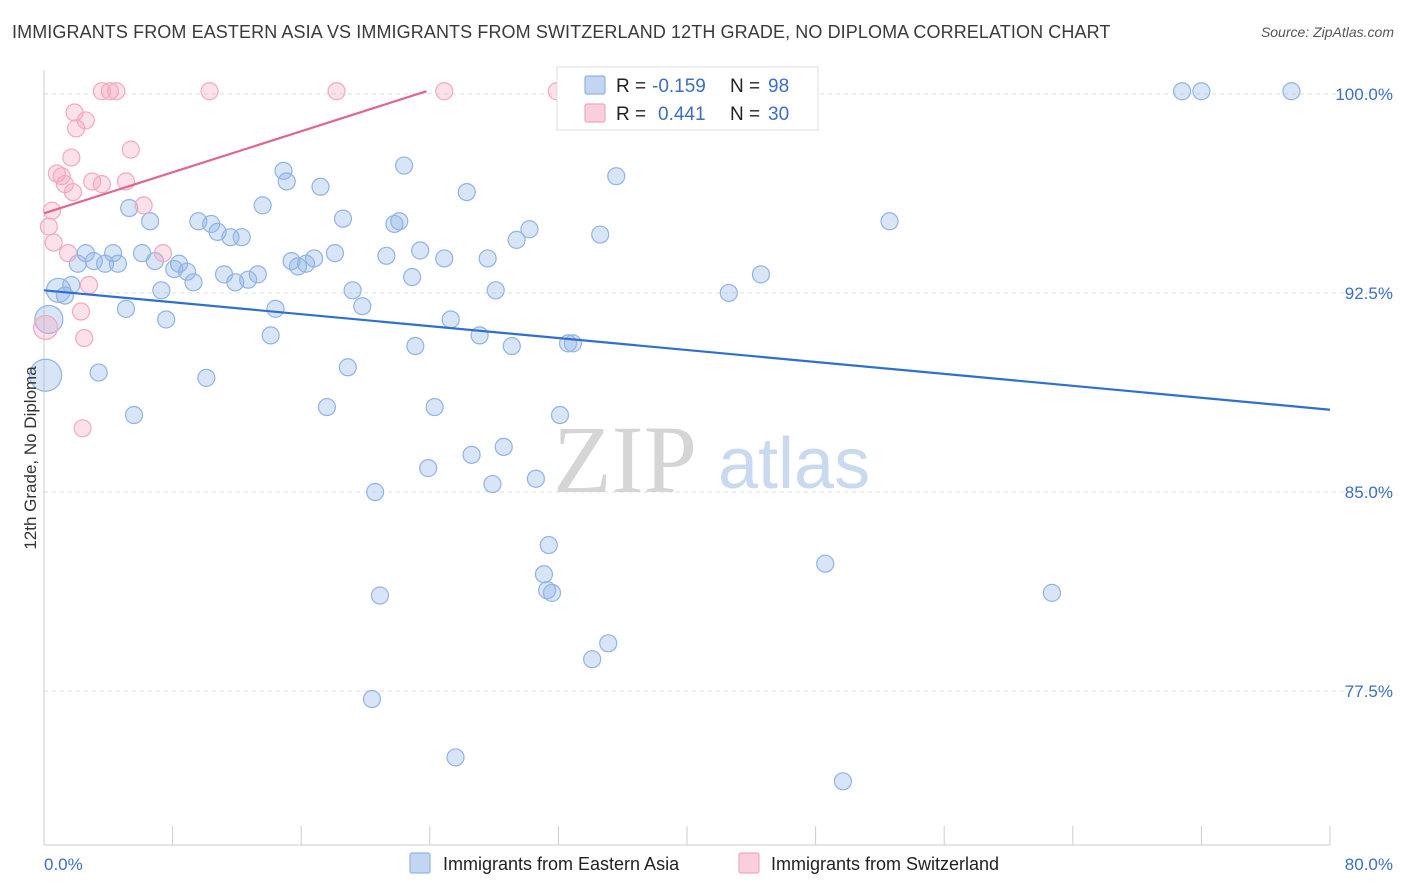 The width and height of the screenshot is (1406, 892). I want to click on legend-r-label-switzerland: R =, so click(631, 114).